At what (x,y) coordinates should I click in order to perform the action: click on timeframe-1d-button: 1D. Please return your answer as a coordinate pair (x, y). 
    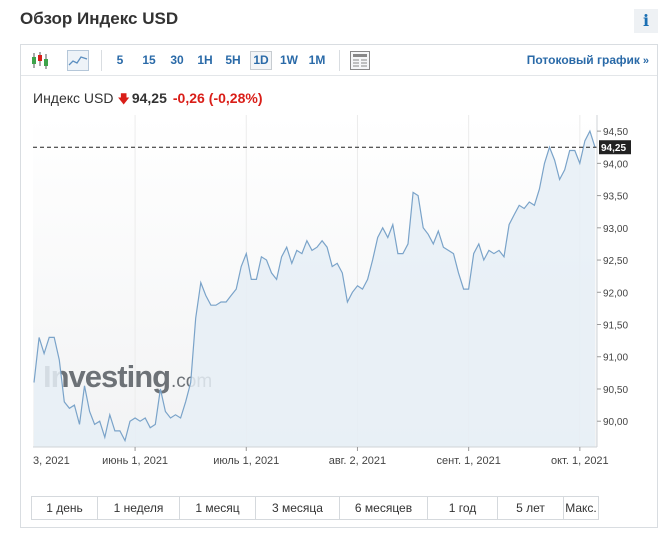
    Looking at the image, I should click on (261, 60).